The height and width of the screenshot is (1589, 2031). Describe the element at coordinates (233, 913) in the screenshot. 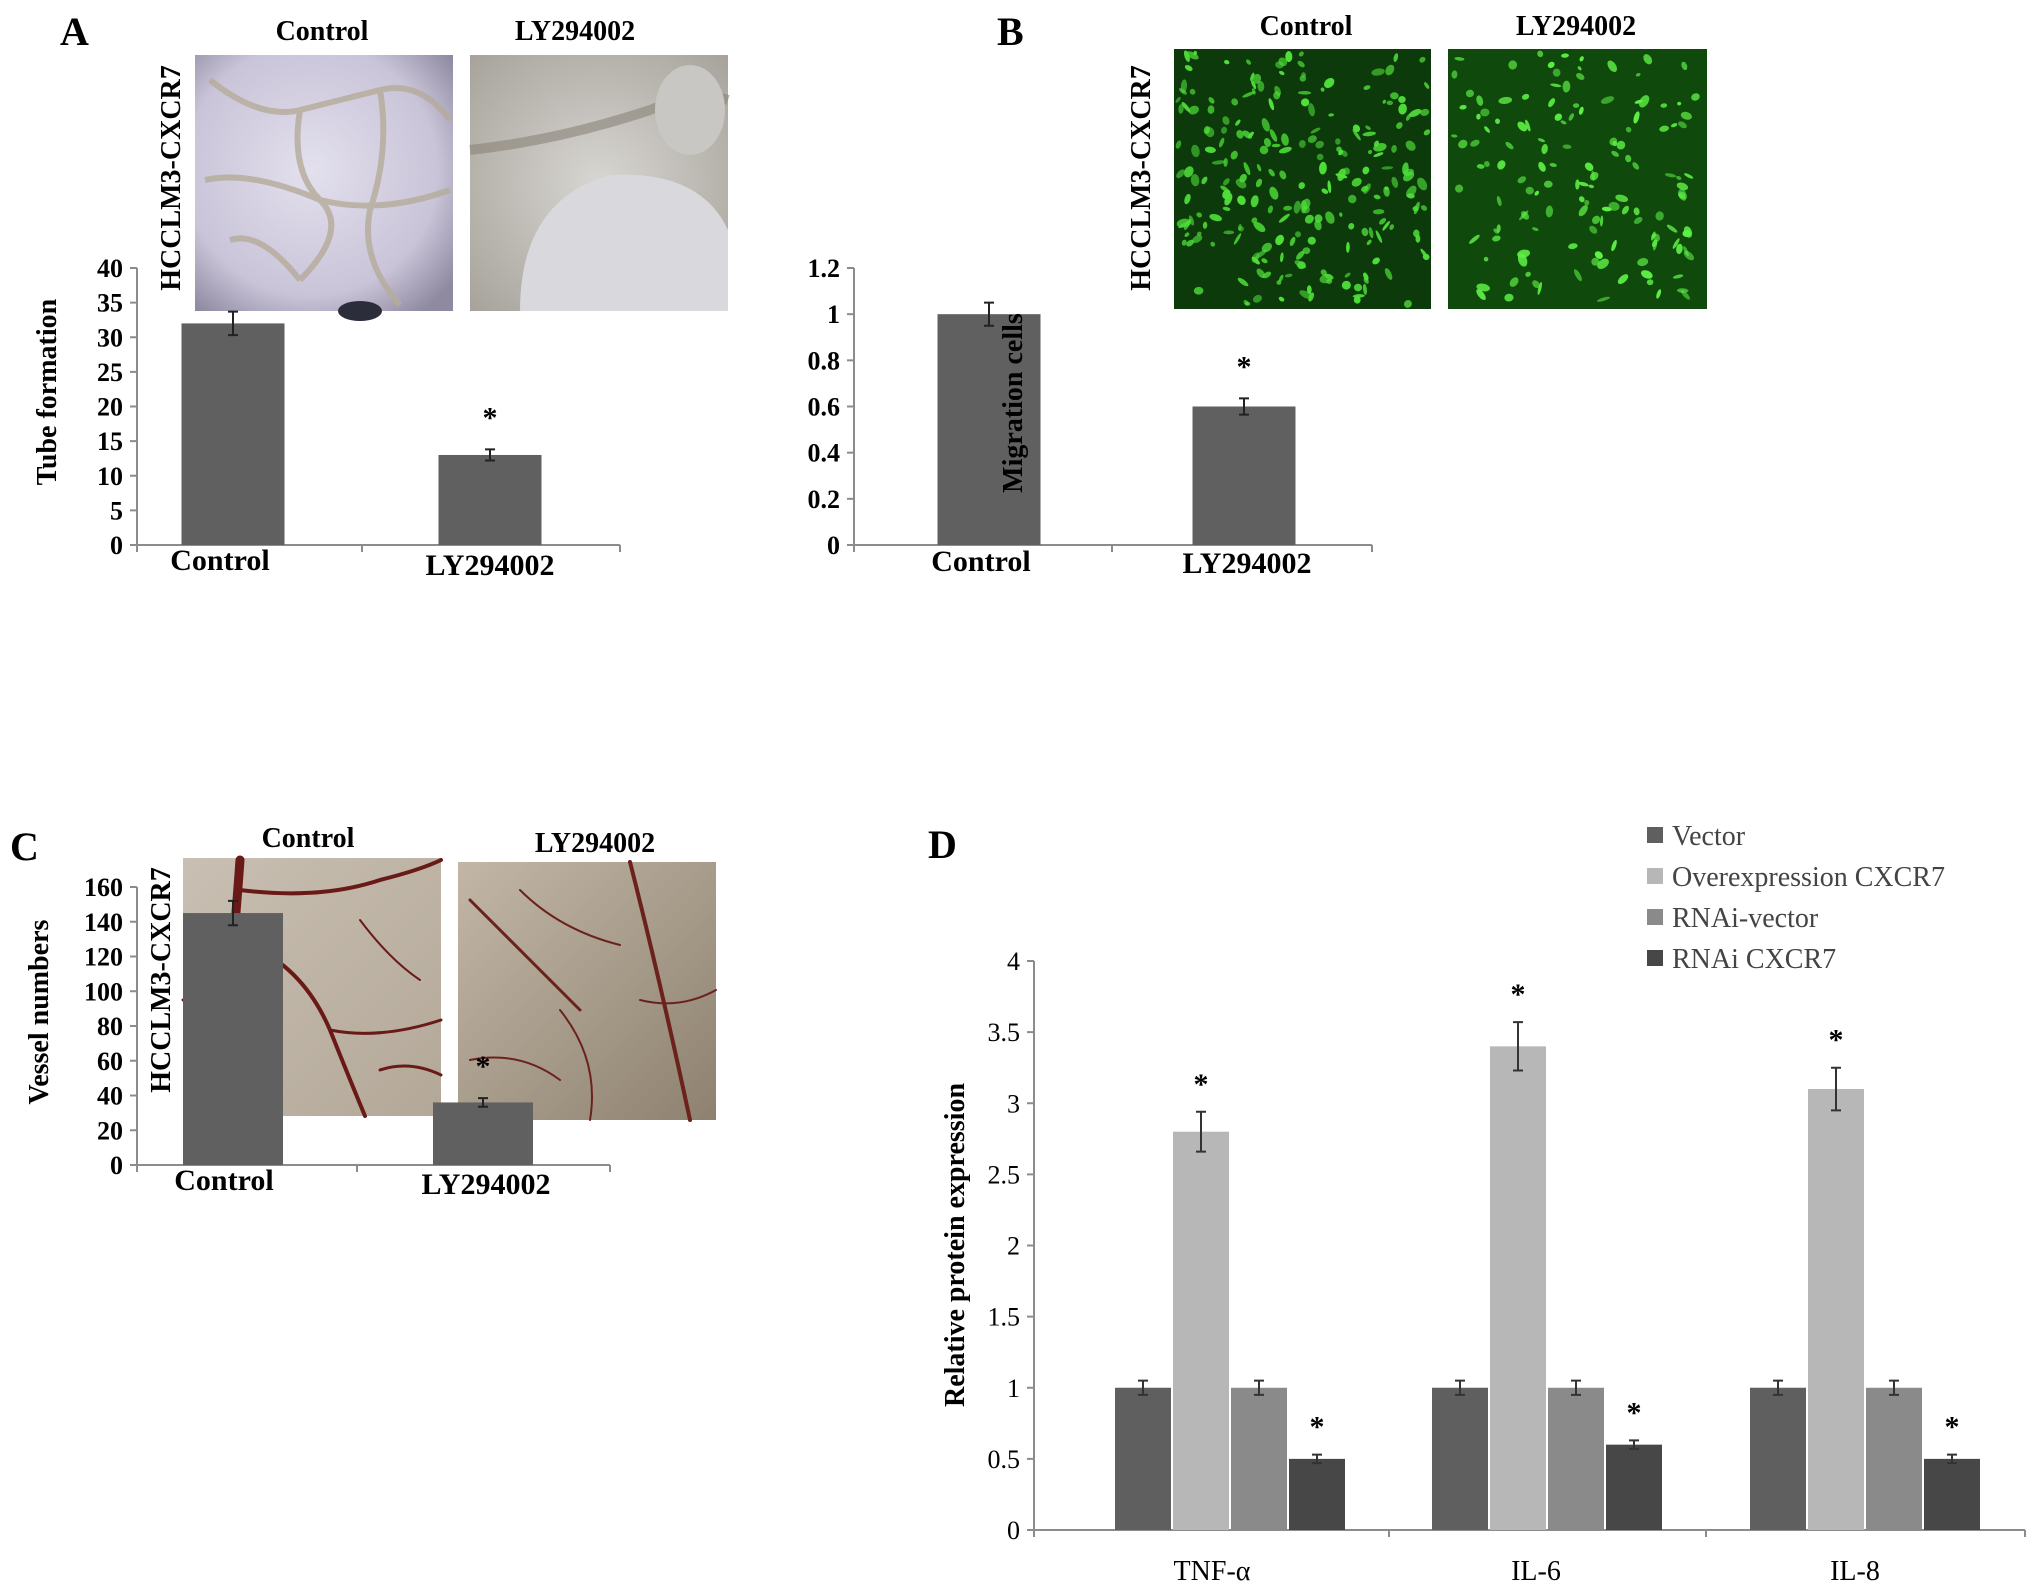

I see `error-bar-control-c` at that location.